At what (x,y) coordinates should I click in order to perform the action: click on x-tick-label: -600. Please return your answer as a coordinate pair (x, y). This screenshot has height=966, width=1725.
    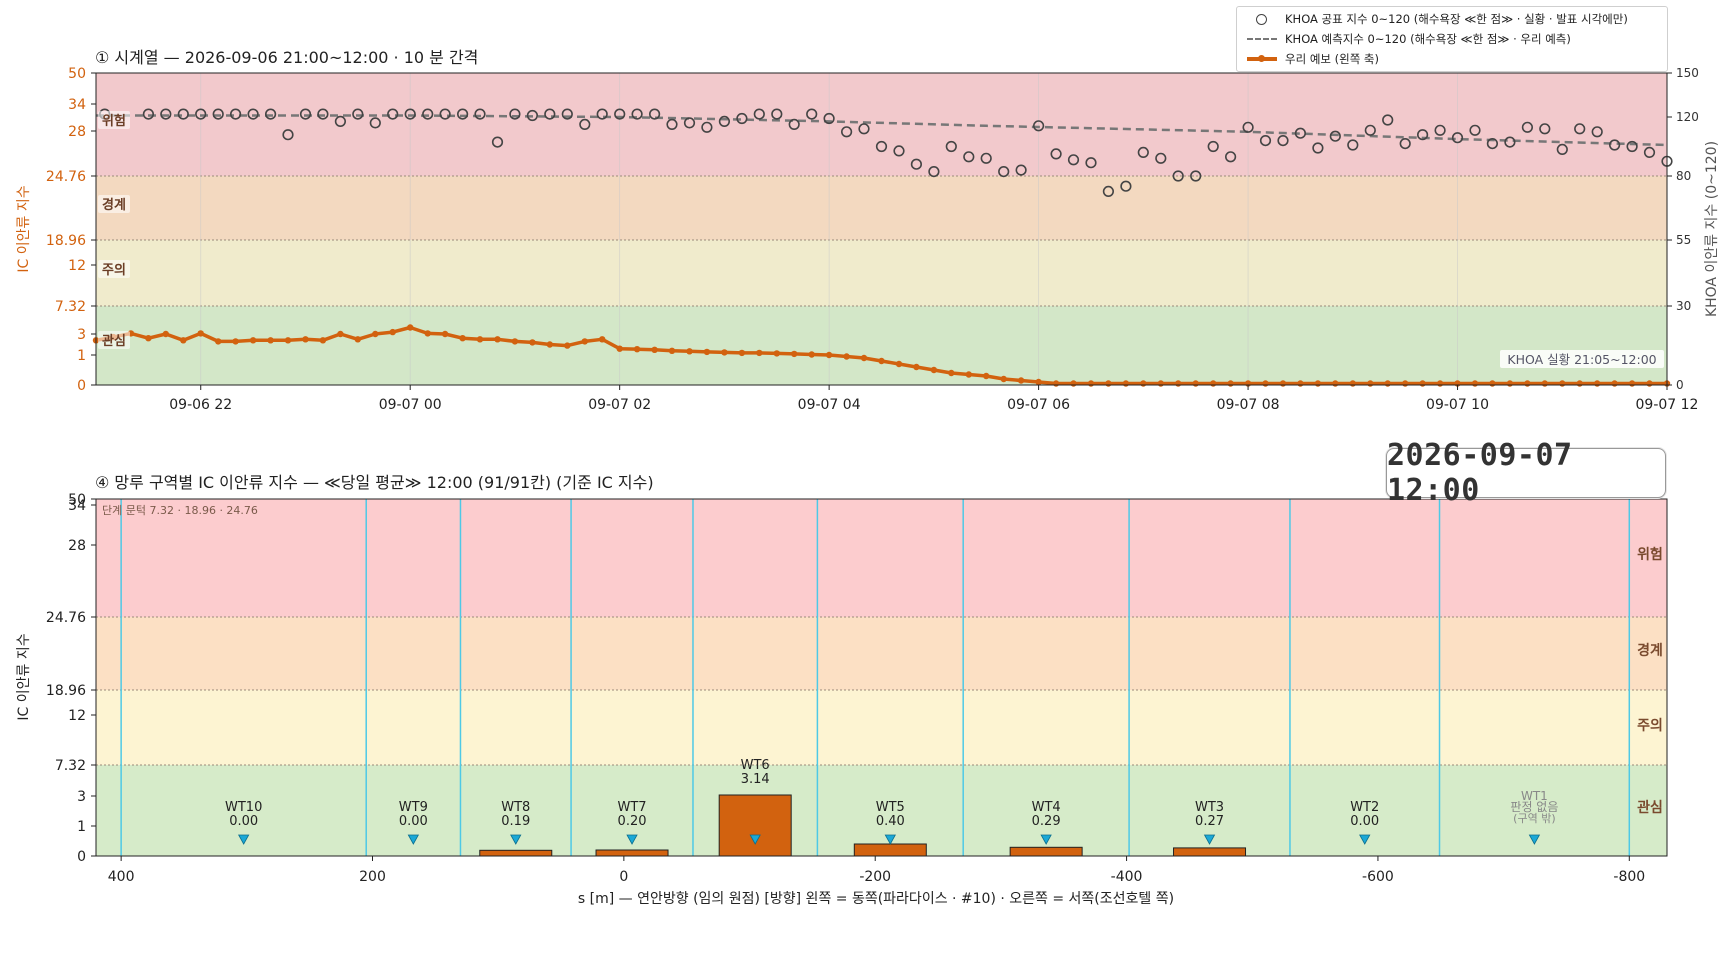
    Looking at the image, I should click on (1378, 877).